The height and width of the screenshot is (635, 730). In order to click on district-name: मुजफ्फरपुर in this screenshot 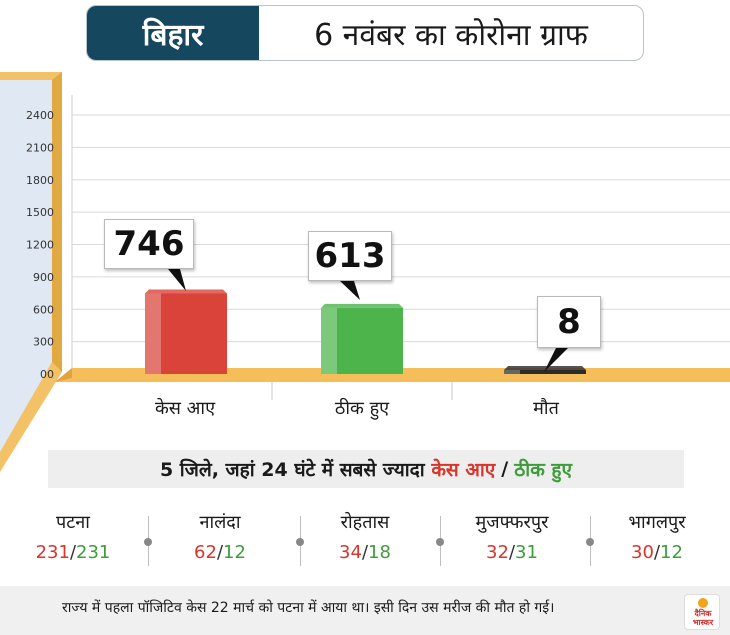, I will do `click(512, 522)`.